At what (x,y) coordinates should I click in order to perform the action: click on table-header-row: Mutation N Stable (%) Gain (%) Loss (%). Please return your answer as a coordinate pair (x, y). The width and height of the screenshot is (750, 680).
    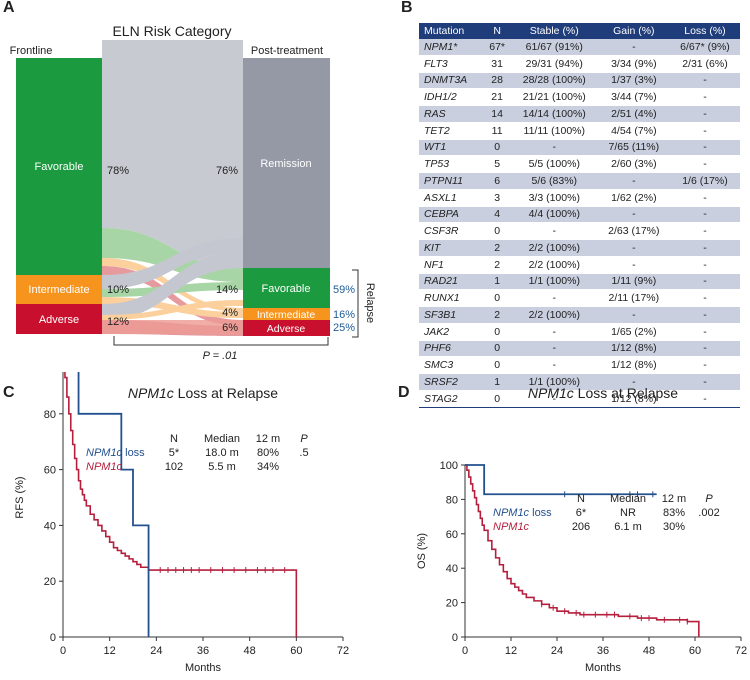
    Looking at the image, I should click on (579, 31).